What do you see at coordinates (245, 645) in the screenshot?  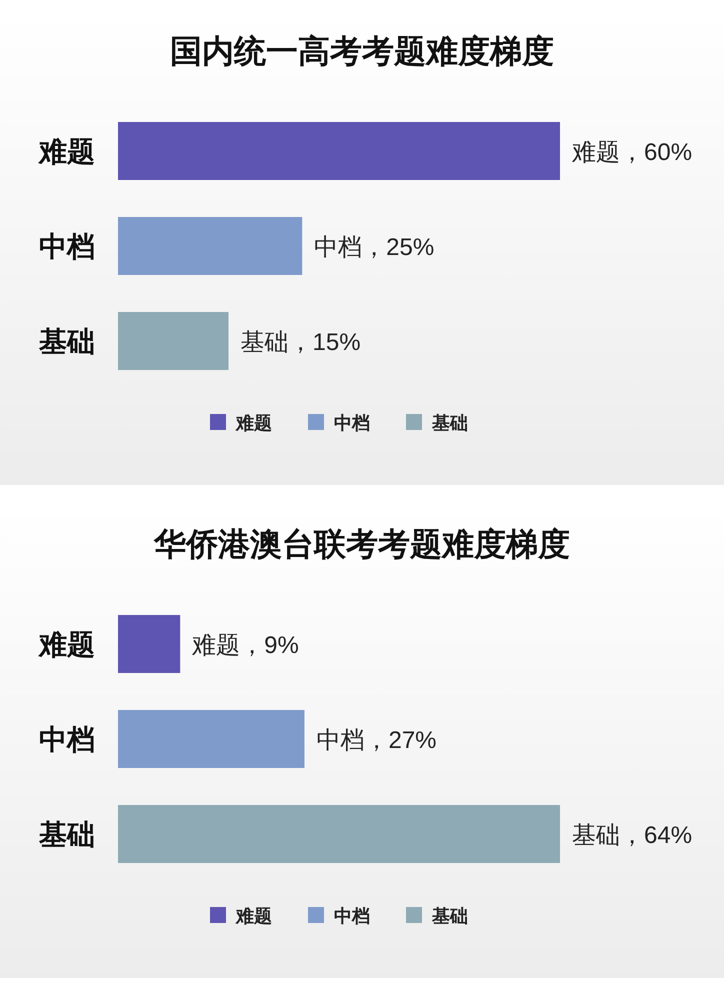 I see `data-label: 难题，9%` at bounding box center [245, 645].